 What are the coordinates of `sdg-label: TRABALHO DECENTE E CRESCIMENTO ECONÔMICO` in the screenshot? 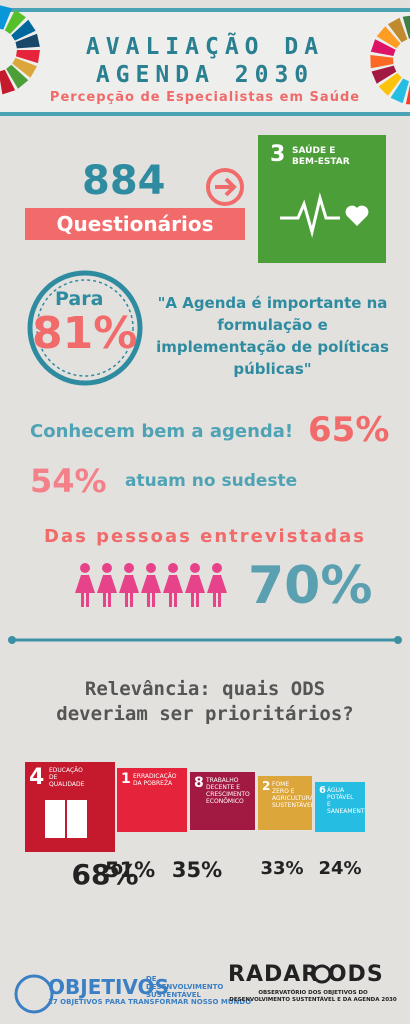 It's located at (228, 791).